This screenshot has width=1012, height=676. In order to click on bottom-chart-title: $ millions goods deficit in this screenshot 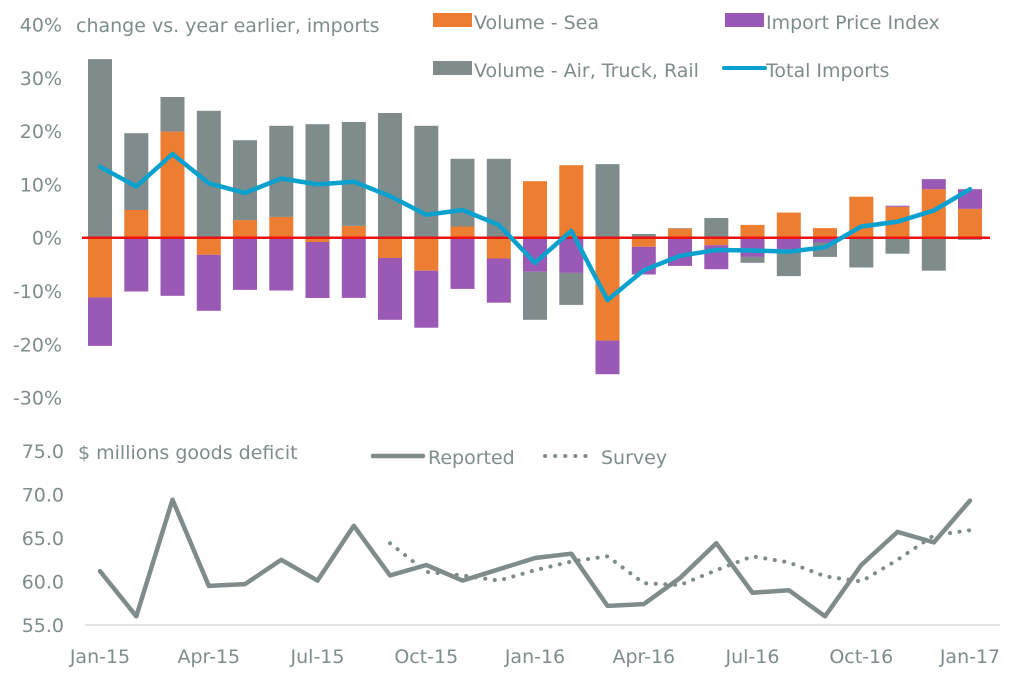, I will do `click(188, 453)`.